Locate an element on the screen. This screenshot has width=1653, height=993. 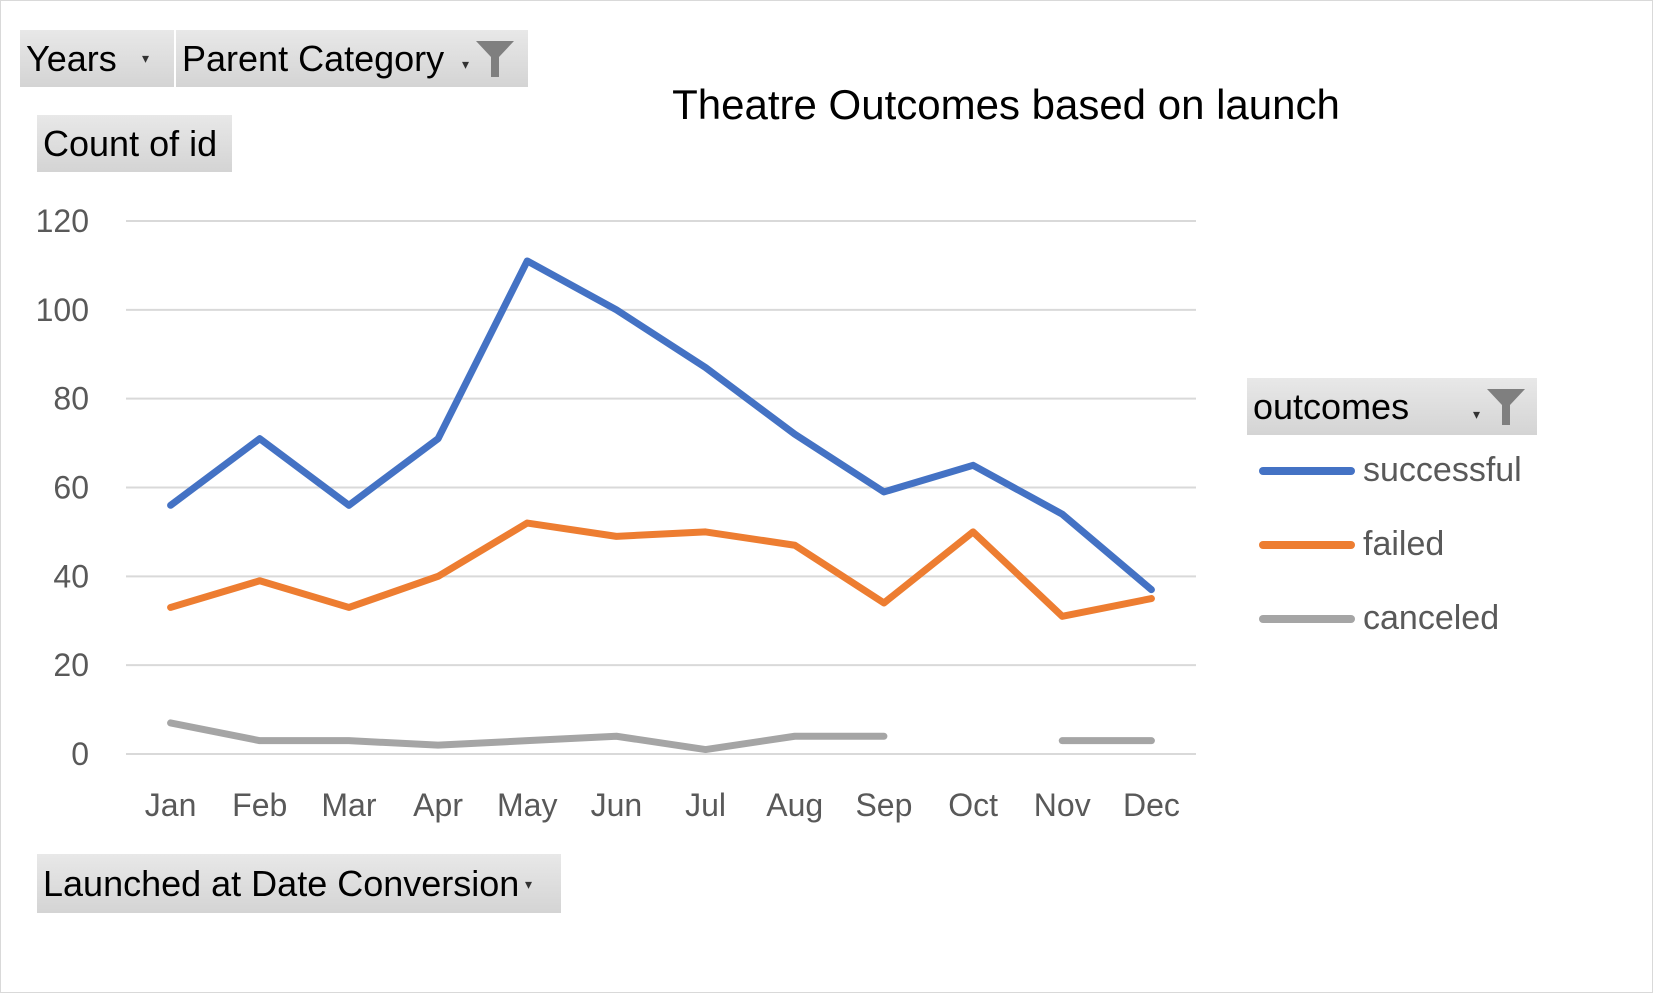
x-tick-label: Nov is located at coordinates (1062, 805).